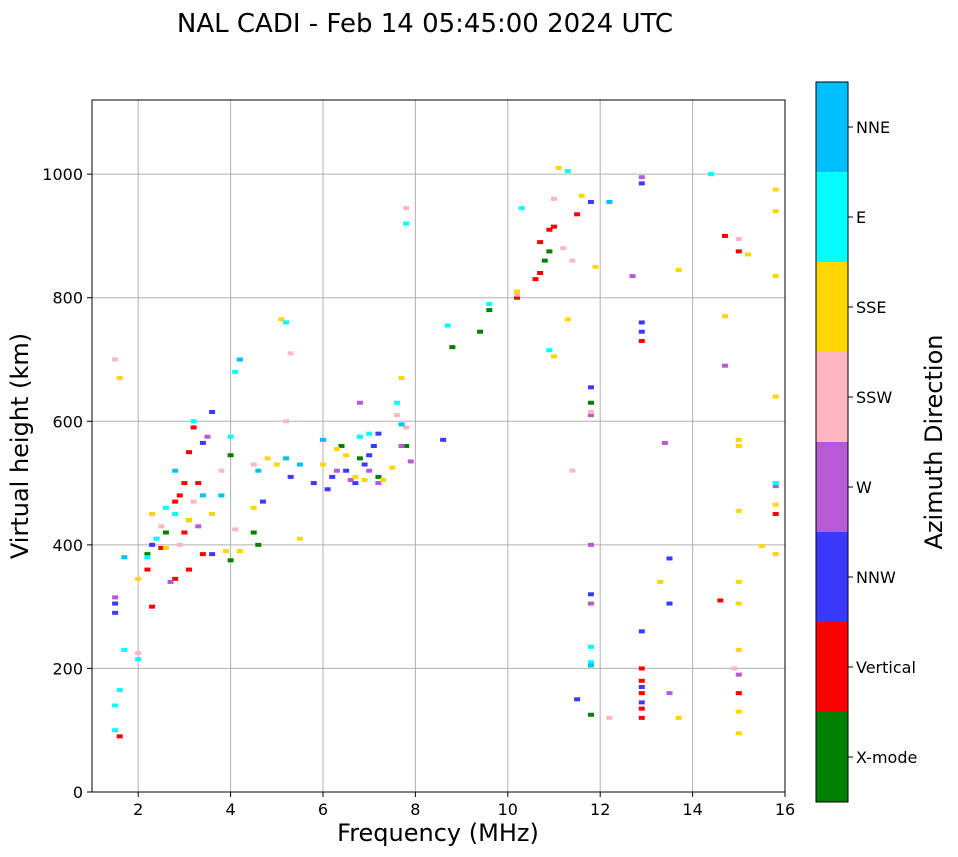 This screenshot has height=857, width=958. What do you see at coordinates (508, 809) in the screenshot?
I see `x-tick-label: 10` at bounding box center [508, 809].